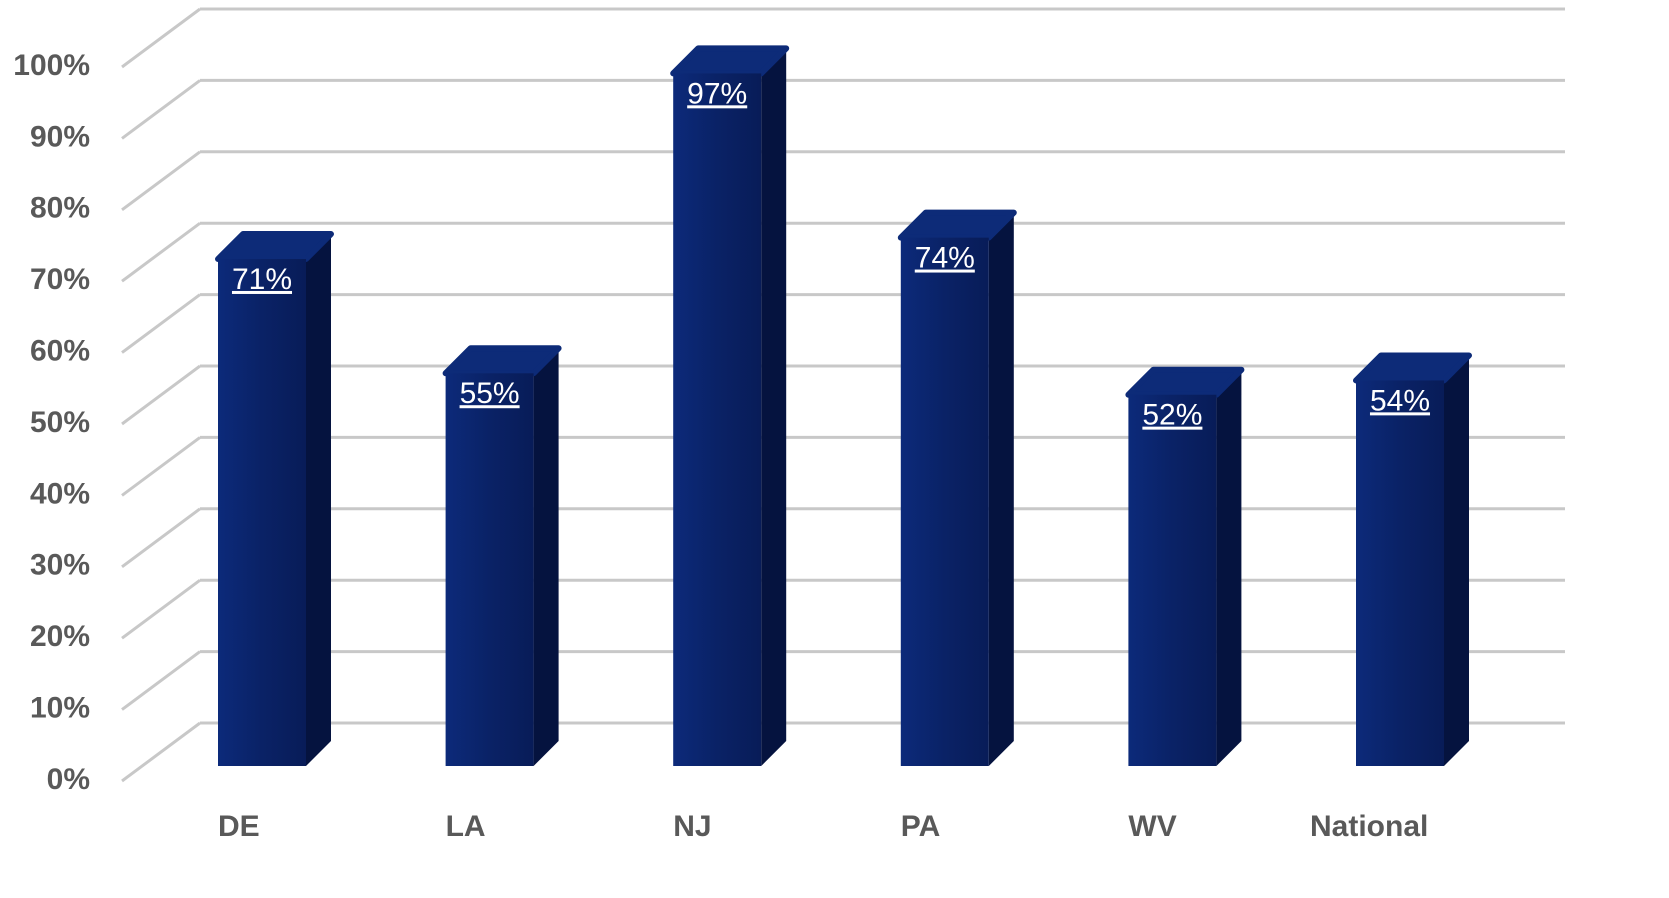  What do you see at coordinates (692, 826) in the screenshot?
I see `x-tick-label: NJ` at bounding box center [692, 826].